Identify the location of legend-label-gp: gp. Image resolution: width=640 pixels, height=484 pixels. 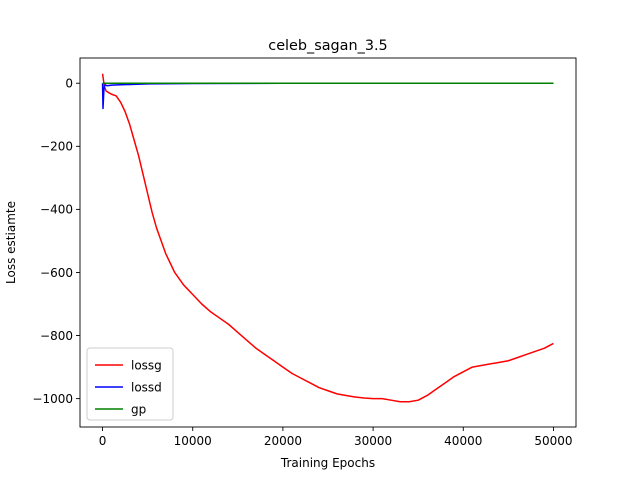
(138, 409).